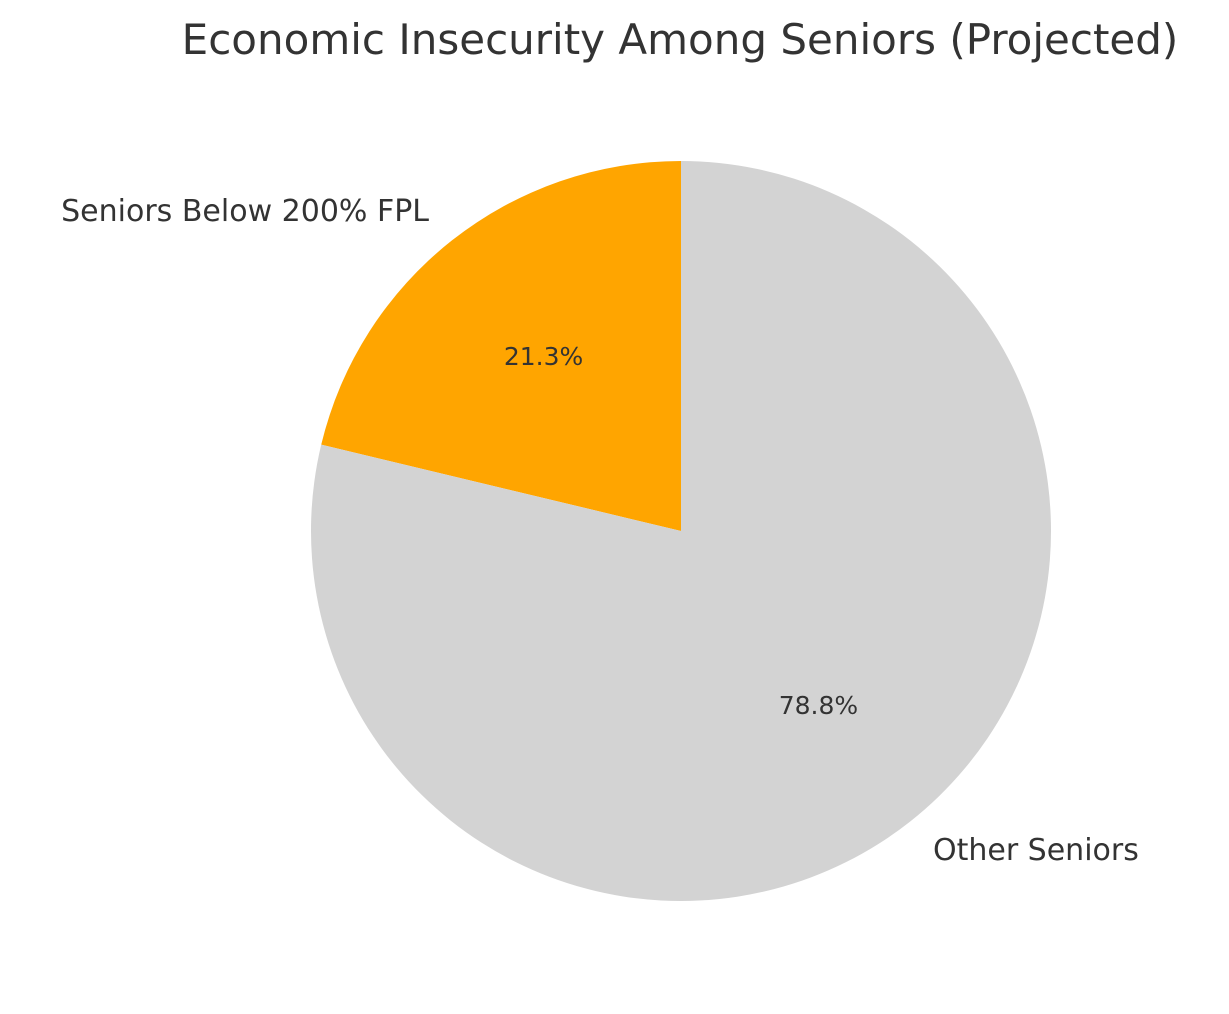 The image size is (1229, 1014). What do you see at coordinates (1036, 850) in the screenshot?
I see `pie-category-label-1: Other Seniors` at bounding box center [1036, 850].